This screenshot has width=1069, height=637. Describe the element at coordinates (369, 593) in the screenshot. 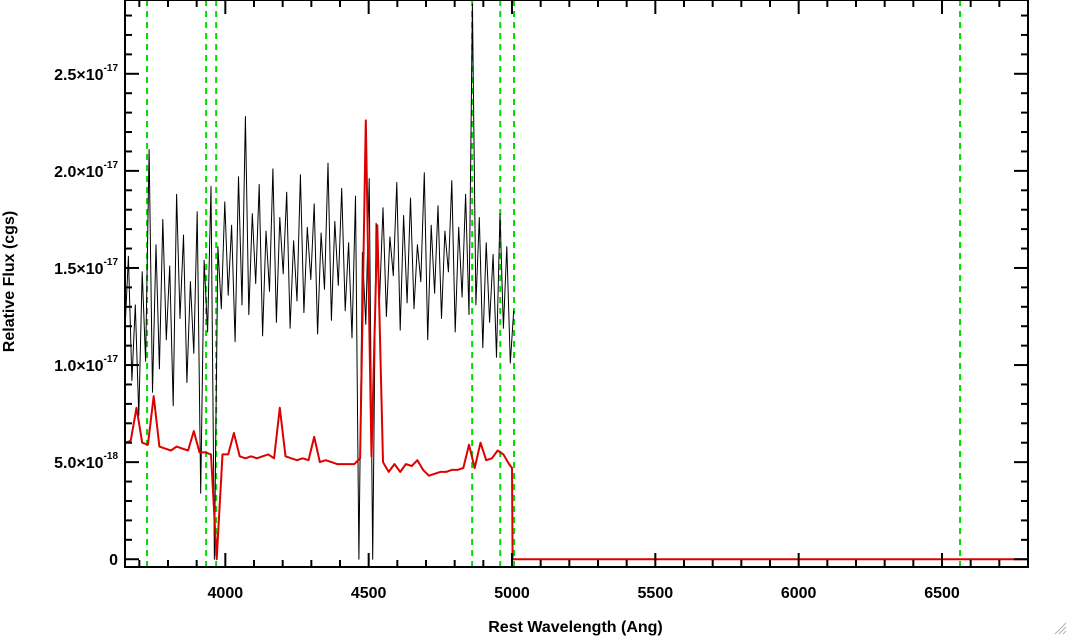

I see `x-tick-label: 4500` at that location.